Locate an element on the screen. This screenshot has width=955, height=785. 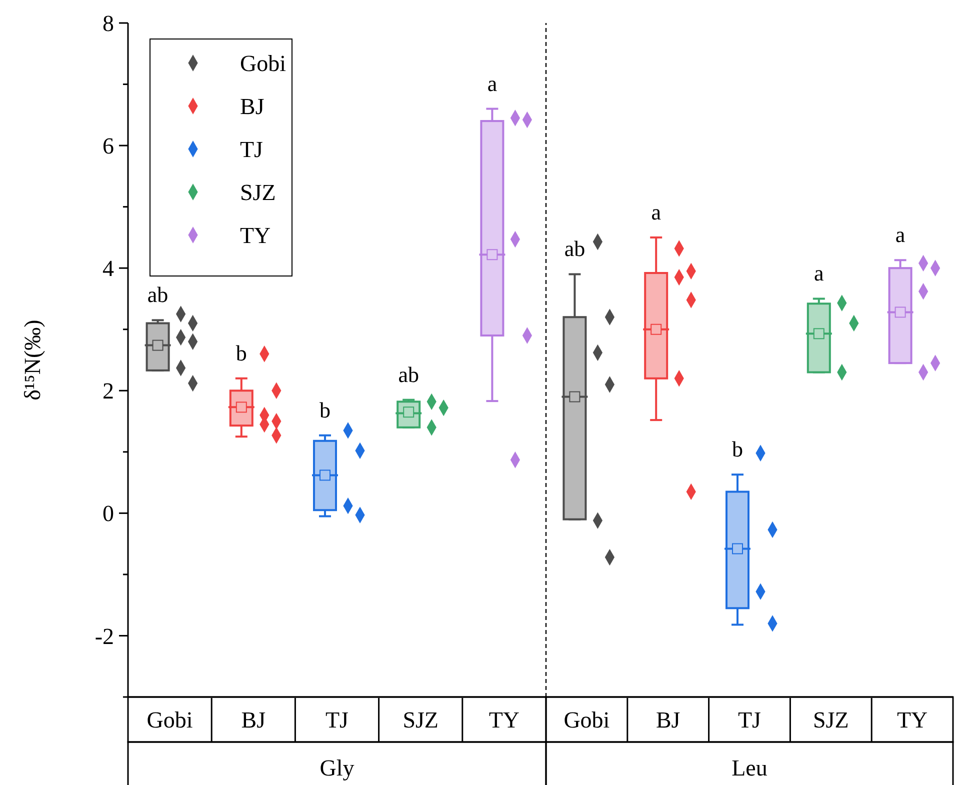
y-tick-label: -2 is located at coordinates (104, 636).